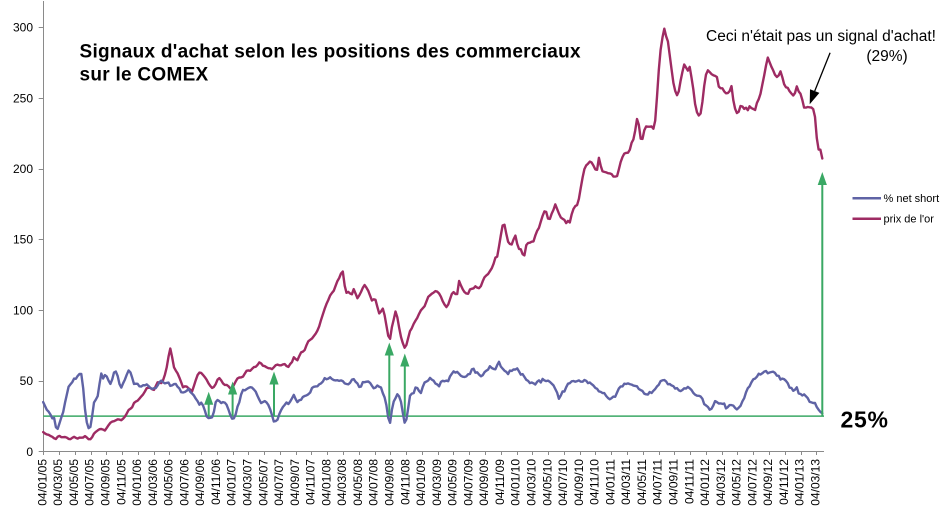  What do you see at coordinates (689, 481) in the screenshot?
I see `svg-text: 04/11/11` at bounding box center [689, 481].